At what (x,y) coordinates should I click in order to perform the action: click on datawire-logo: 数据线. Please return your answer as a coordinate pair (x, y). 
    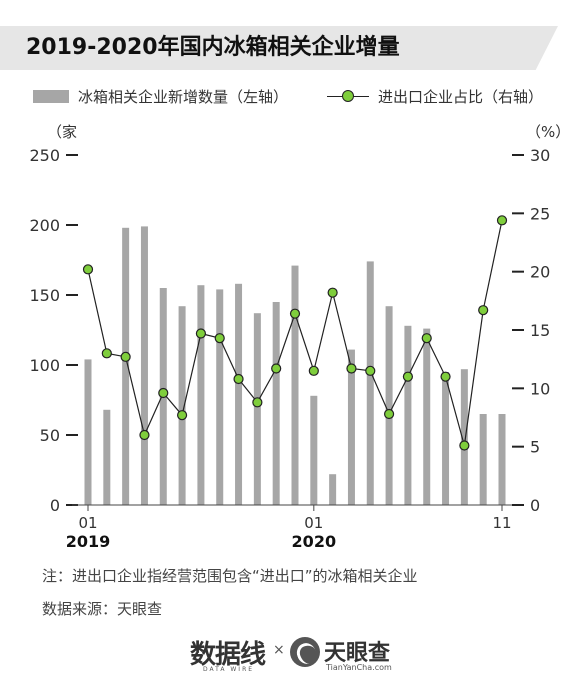
    Looking at the image, I should click on (228, 655).